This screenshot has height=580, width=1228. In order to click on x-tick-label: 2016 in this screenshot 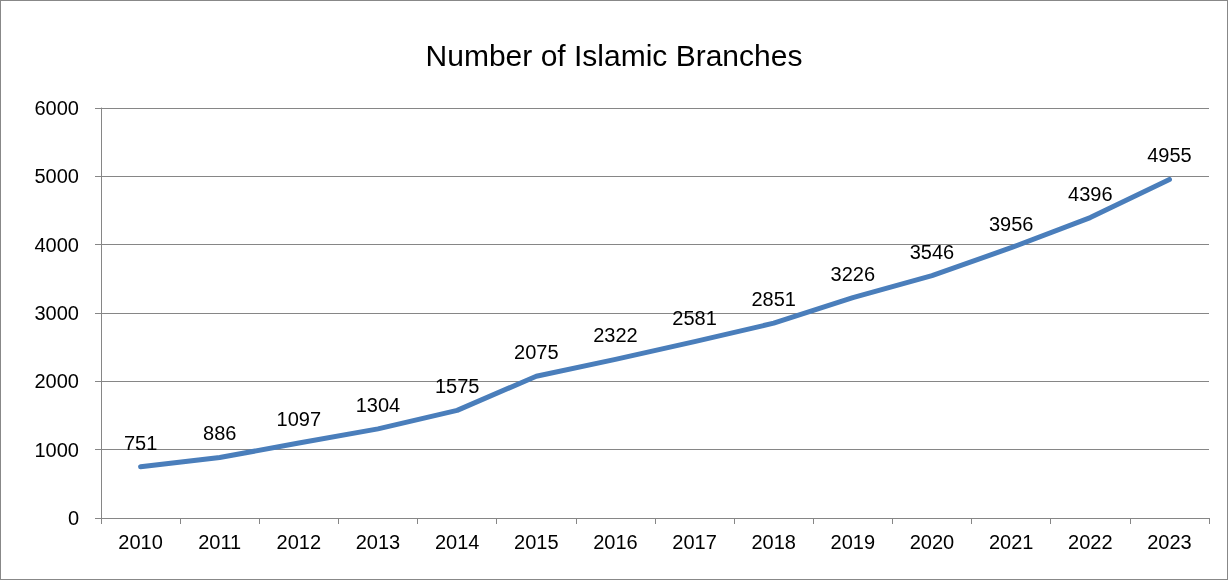, I will do `click(615, 542)`.